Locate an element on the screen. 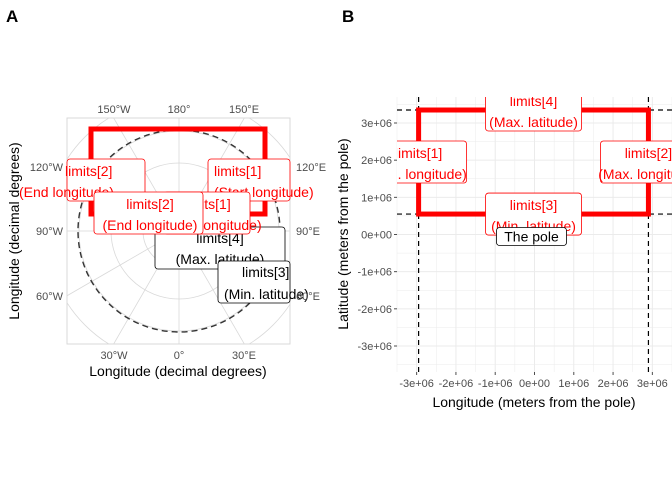  label-a-l2-left: limits[2] (End longitude) is located at coordinates (82, 180).